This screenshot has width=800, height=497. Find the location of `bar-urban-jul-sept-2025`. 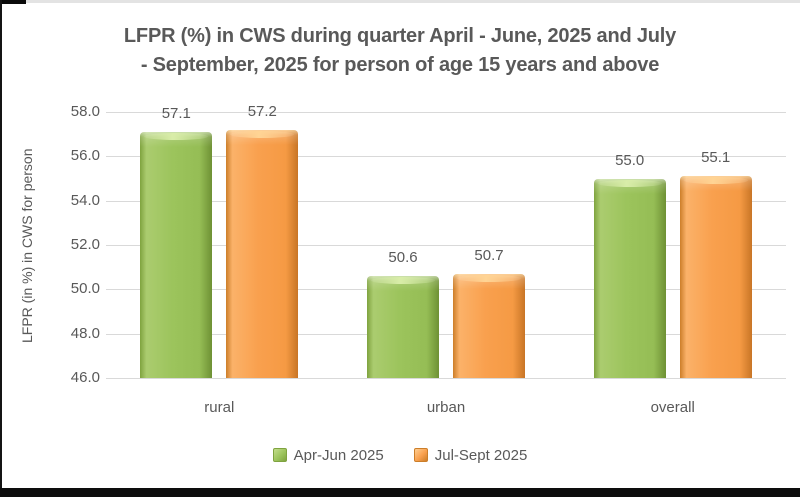

bar-urban-jul-sept-2025 is located at coordinates (489, 325).